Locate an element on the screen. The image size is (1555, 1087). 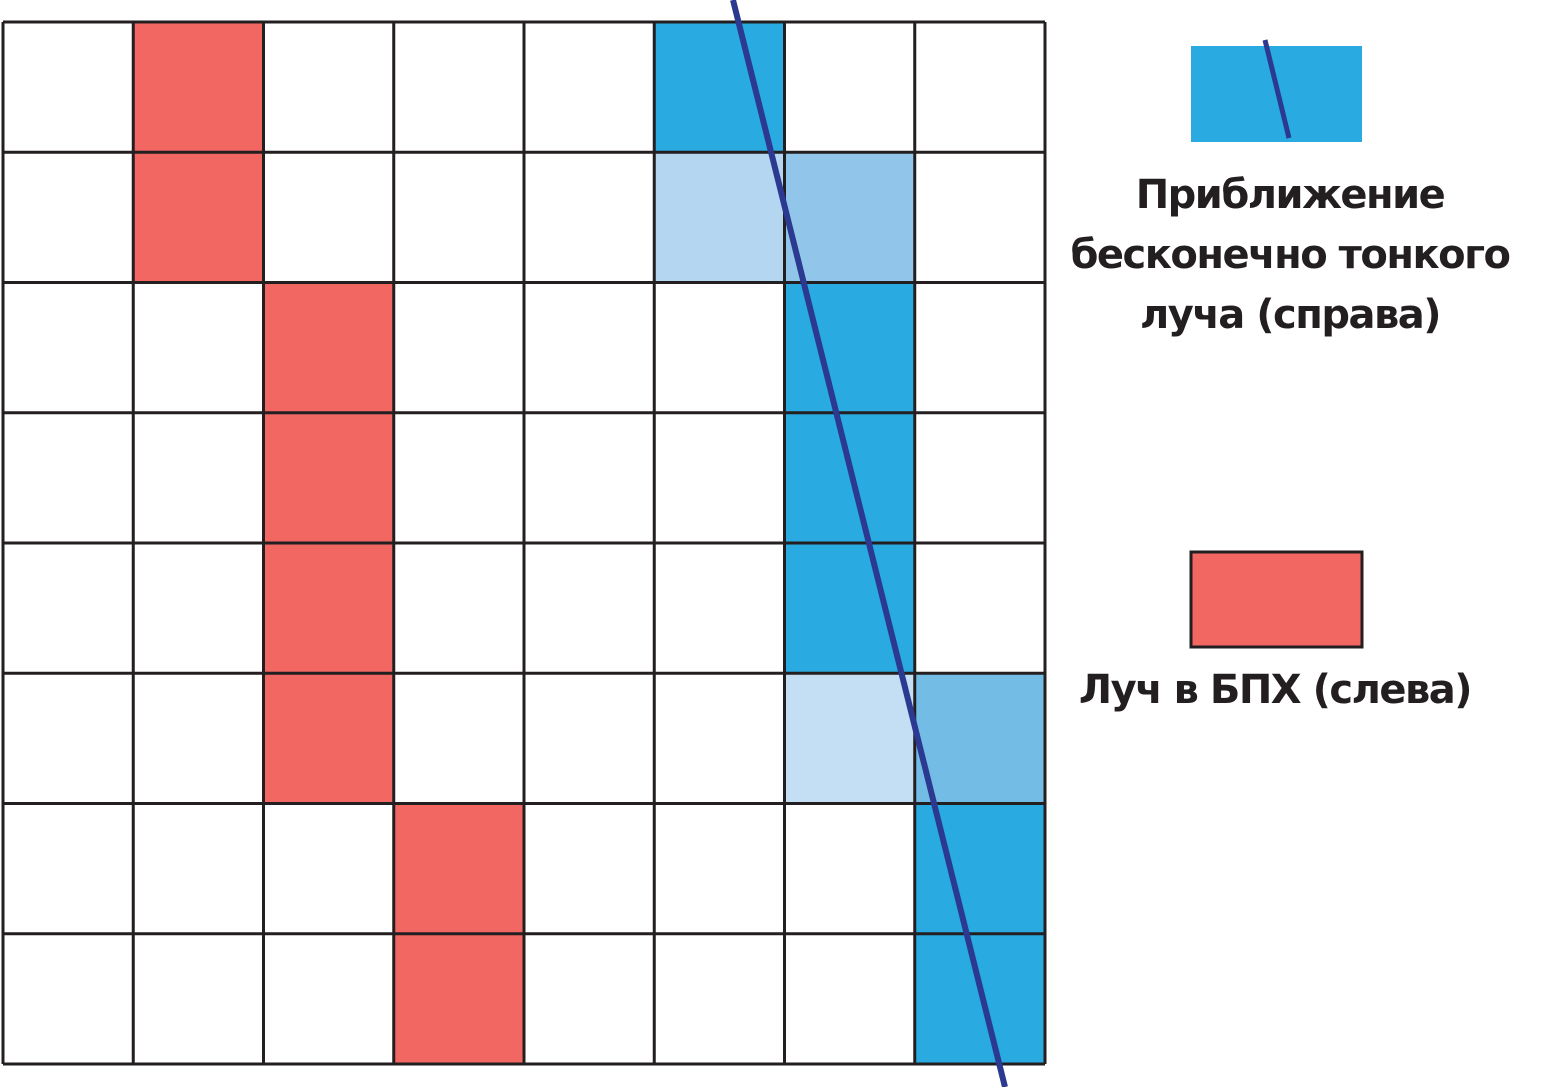
legend-label-bpx-ray: Луч в БПХ (слева) is located at coordinates (1275, 690).